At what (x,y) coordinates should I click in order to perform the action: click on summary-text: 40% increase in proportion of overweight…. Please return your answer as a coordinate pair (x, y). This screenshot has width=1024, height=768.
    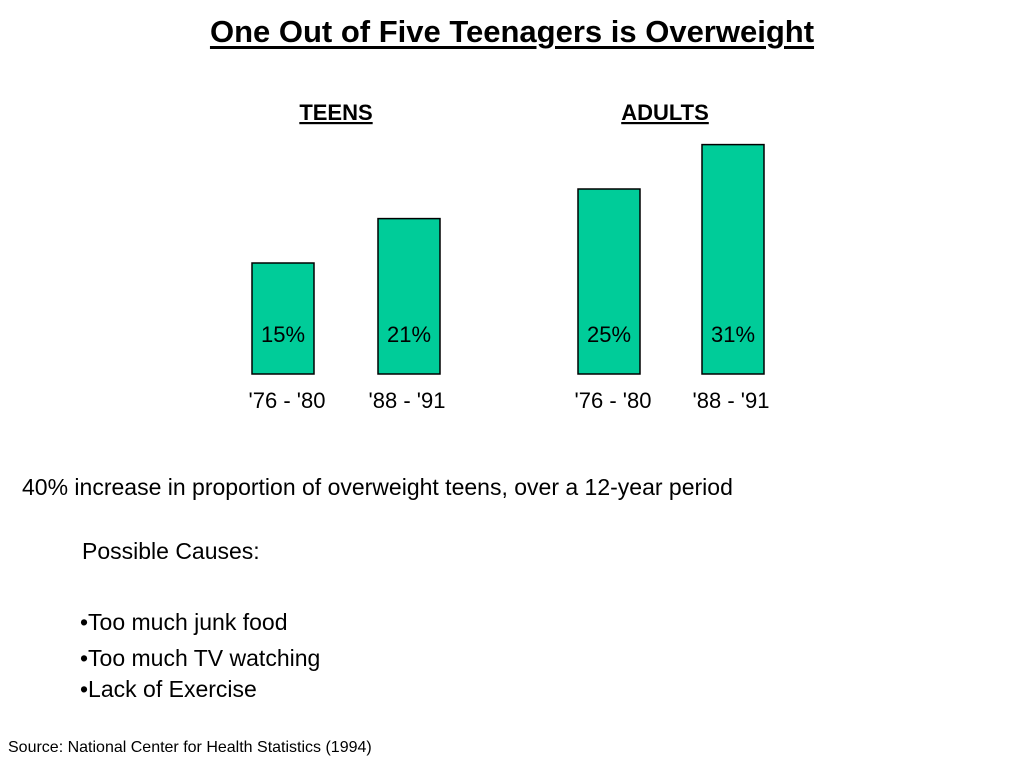
    Looking at the image, I should click on (377, 487).